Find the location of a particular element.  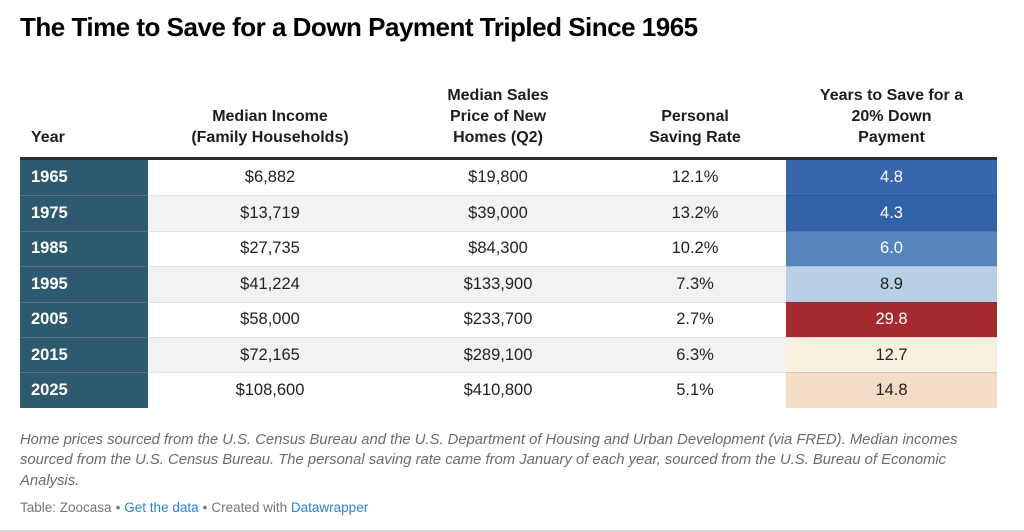

column-header-median-sales-price: Median Sales Price of New Homes (Q2) is located at coordinates (498, 116).